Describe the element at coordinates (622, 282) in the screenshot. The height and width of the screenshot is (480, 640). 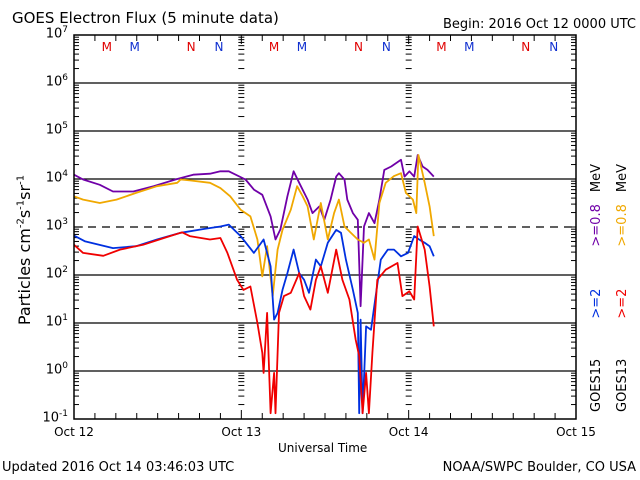
I see `legend-goes13: GOES13 >=2 >=0.8 MeV` at that location.